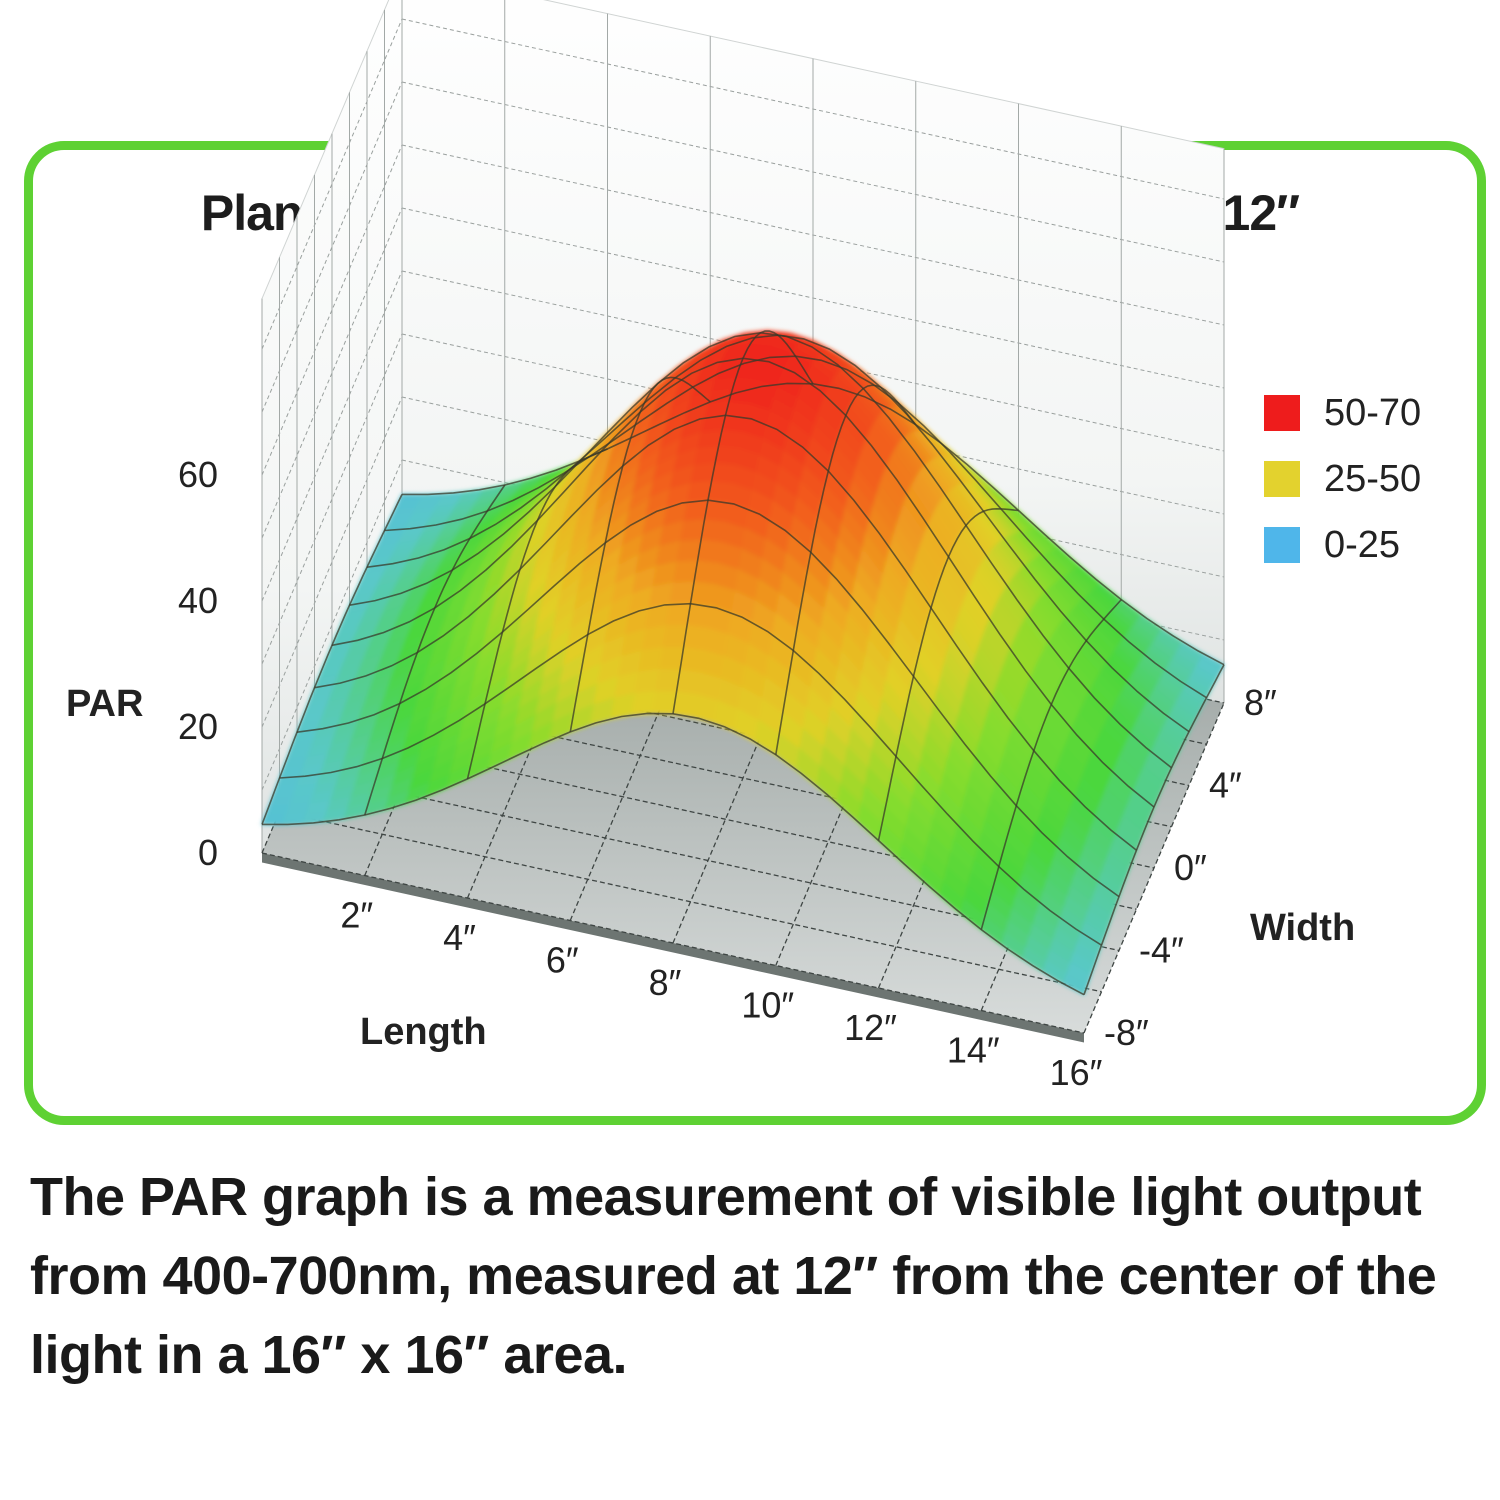 Image resolution: width=1500 pixels, height=1500 pixels. I want to click on legend-item-low: 0-25, so click(1342, 545).